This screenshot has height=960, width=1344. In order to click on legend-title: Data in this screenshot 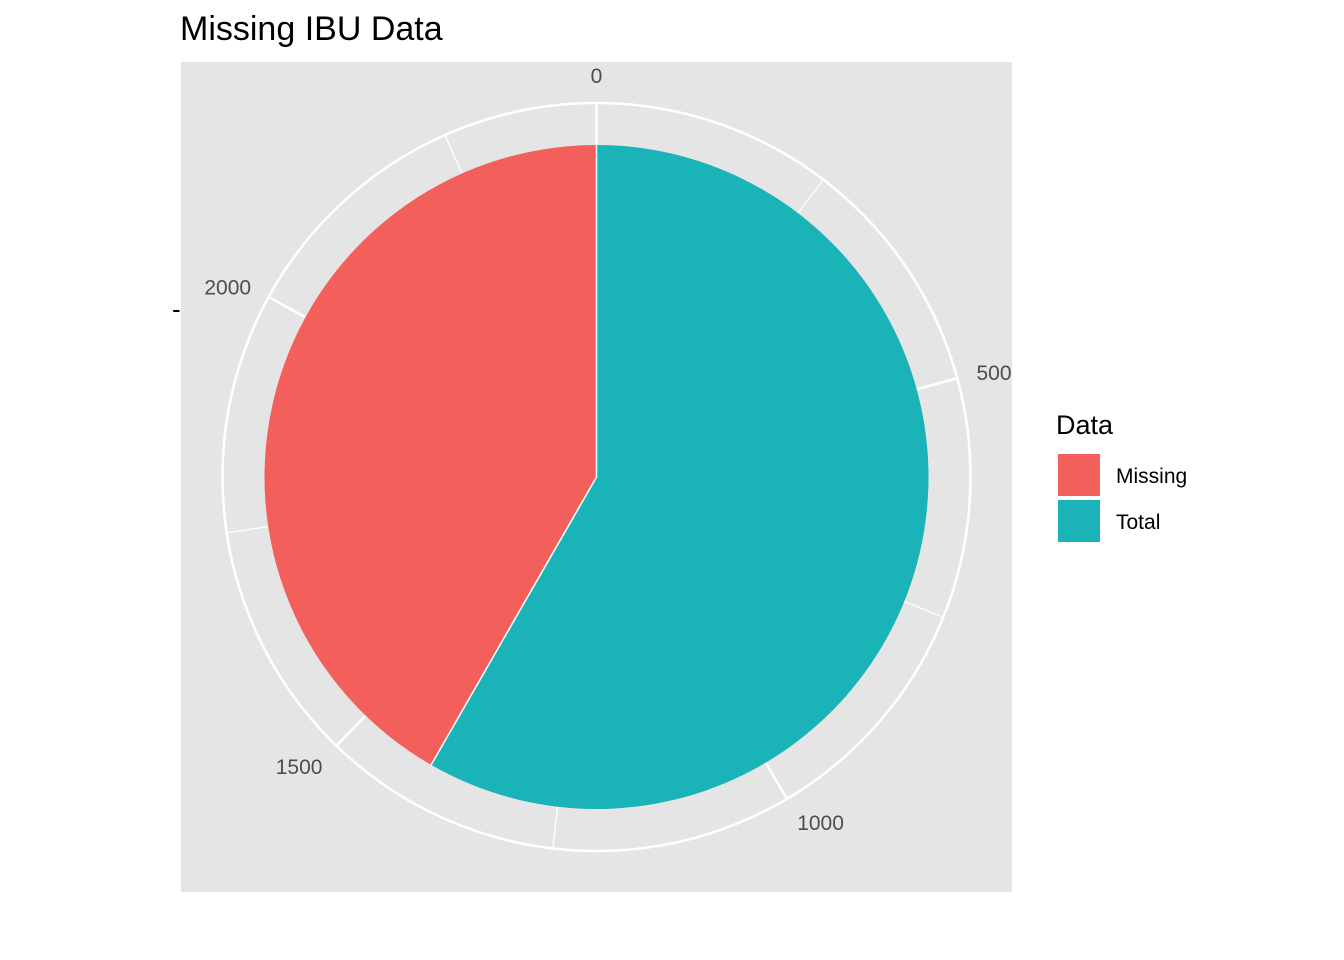, I will do `click(1085, 425)`.